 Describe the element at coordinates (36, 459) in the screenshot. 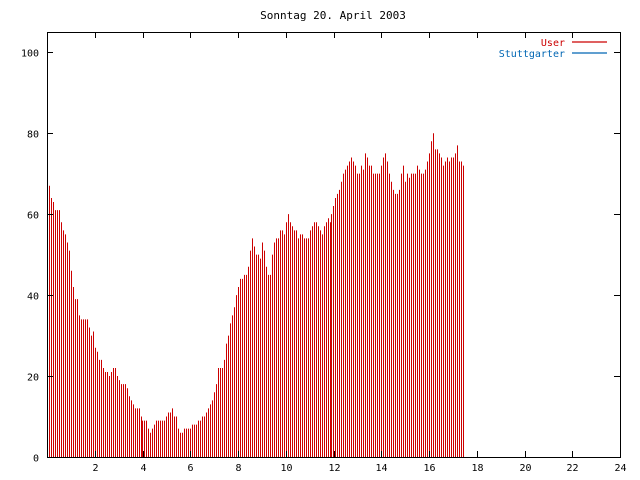

I see `y-tick-label: 0` at that location.